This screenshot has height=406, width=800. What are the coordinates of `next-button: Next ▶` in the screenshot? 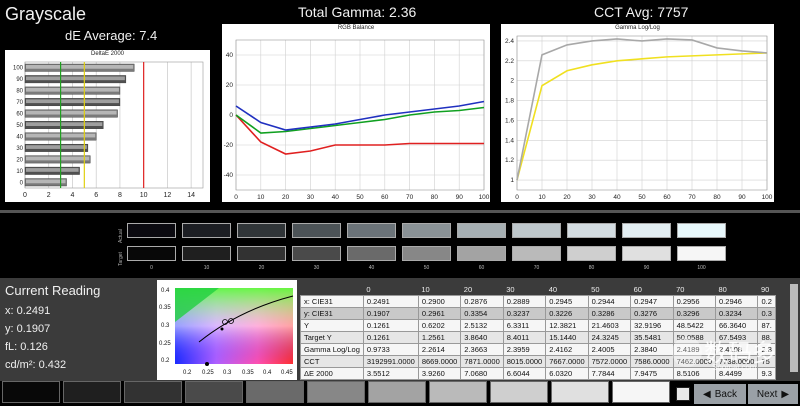 It's located at (773, 394).